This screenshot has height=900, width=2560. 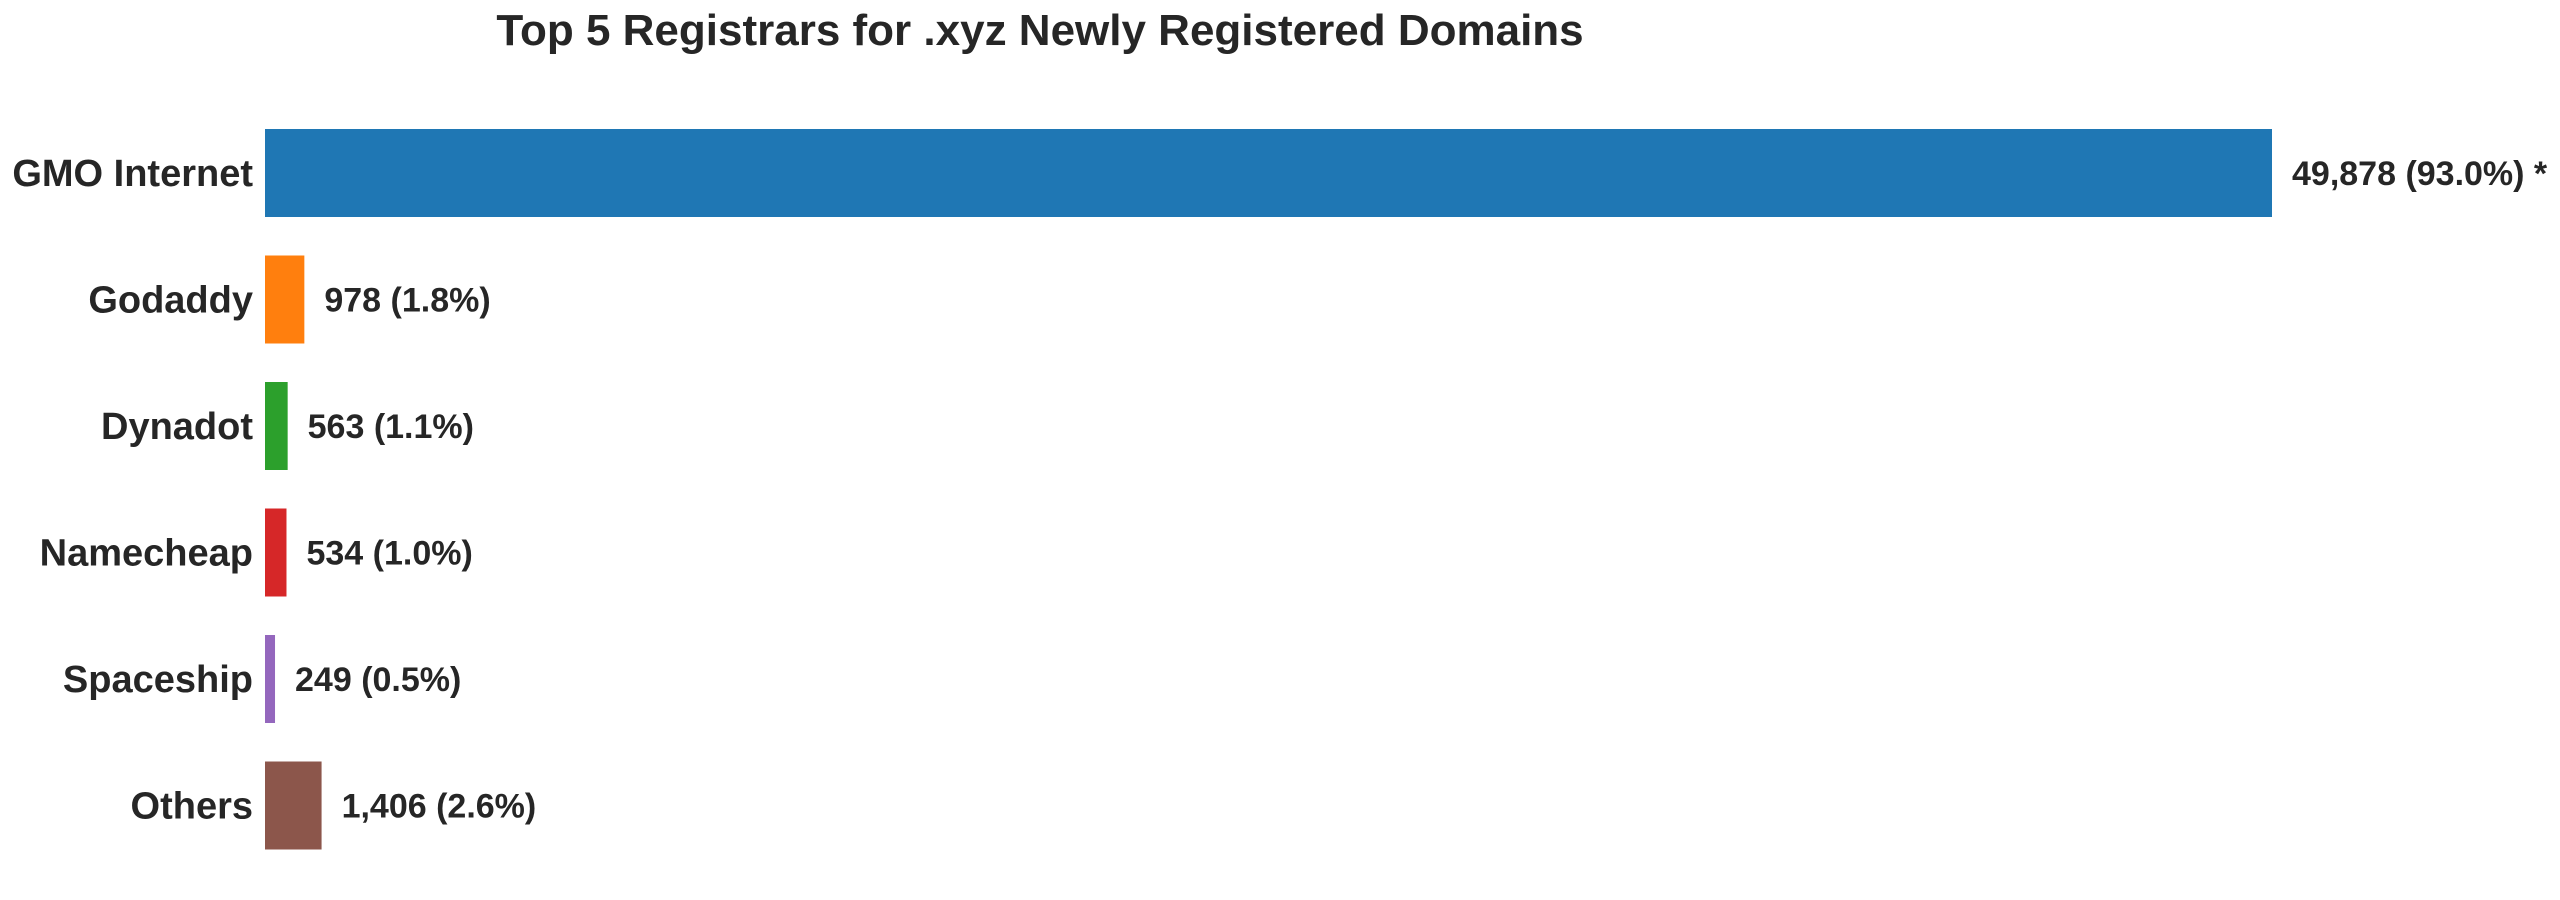 What do you see at coordinates (276, 426) in the screenshot?
I see `bar-dynadot` at bounding box center [276, 426].